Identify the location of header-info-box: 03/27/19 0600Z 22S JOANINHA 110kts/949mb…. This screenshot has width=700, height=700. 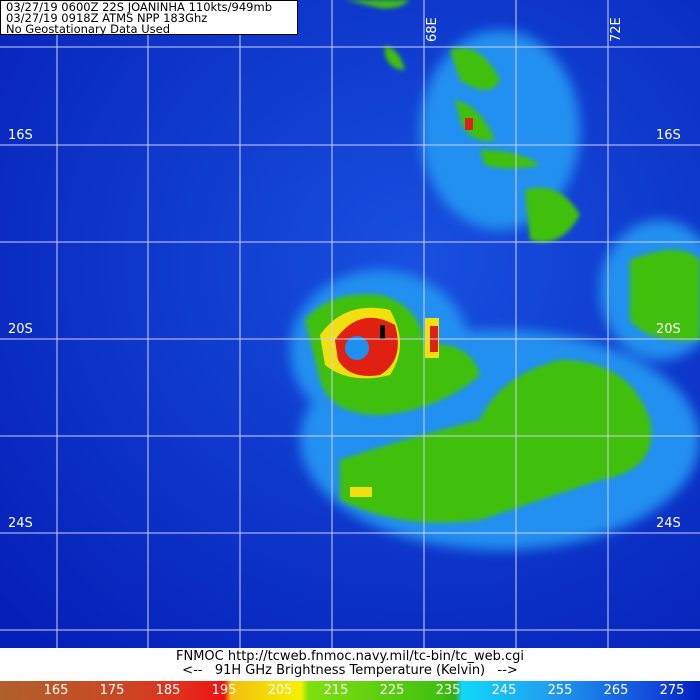
(149, 17).